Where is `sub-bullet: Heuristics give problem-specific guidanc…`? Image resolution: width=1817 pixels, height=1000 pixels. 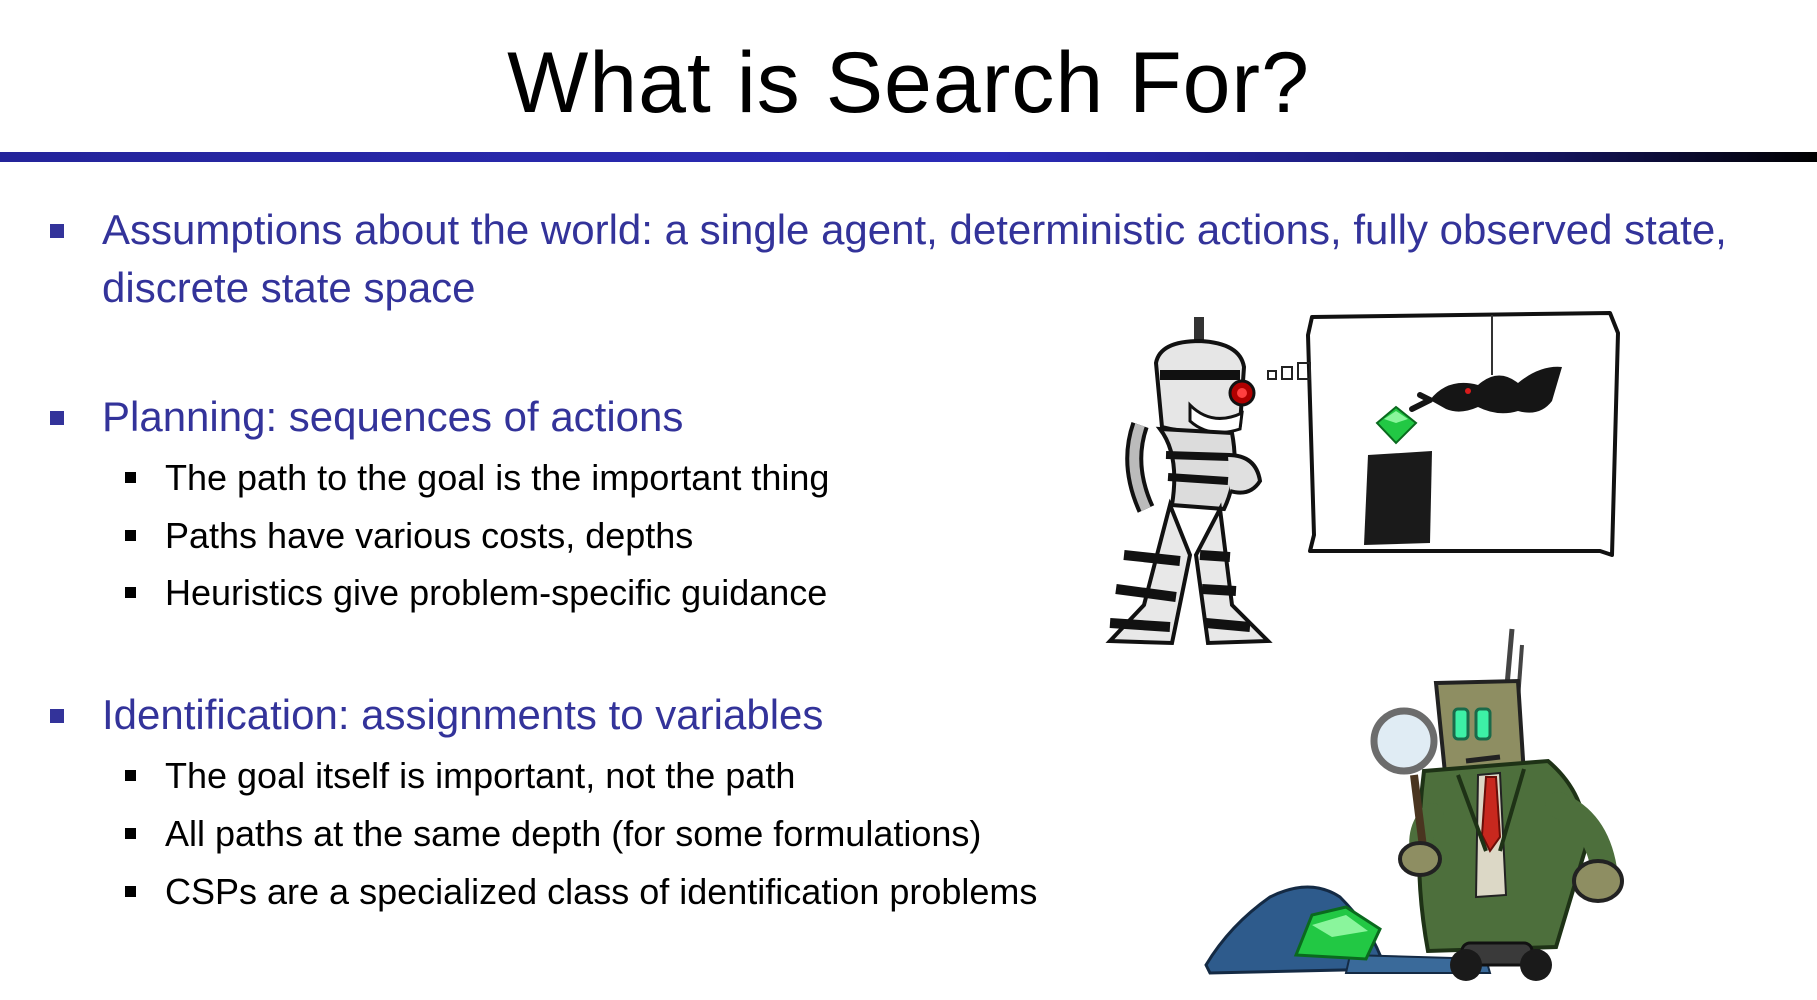
sub-bullet: Heuristics give problem-specific guidanc… is located at coordinates (645, 593).